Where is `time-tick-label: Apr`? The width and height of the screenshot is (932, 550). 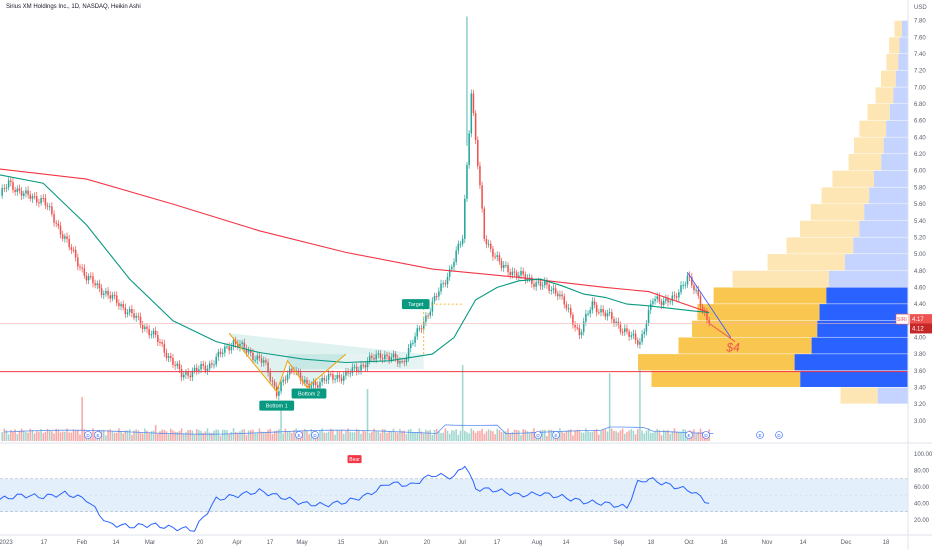
time-tick-label: Apr is located at coordinates (236, 543).